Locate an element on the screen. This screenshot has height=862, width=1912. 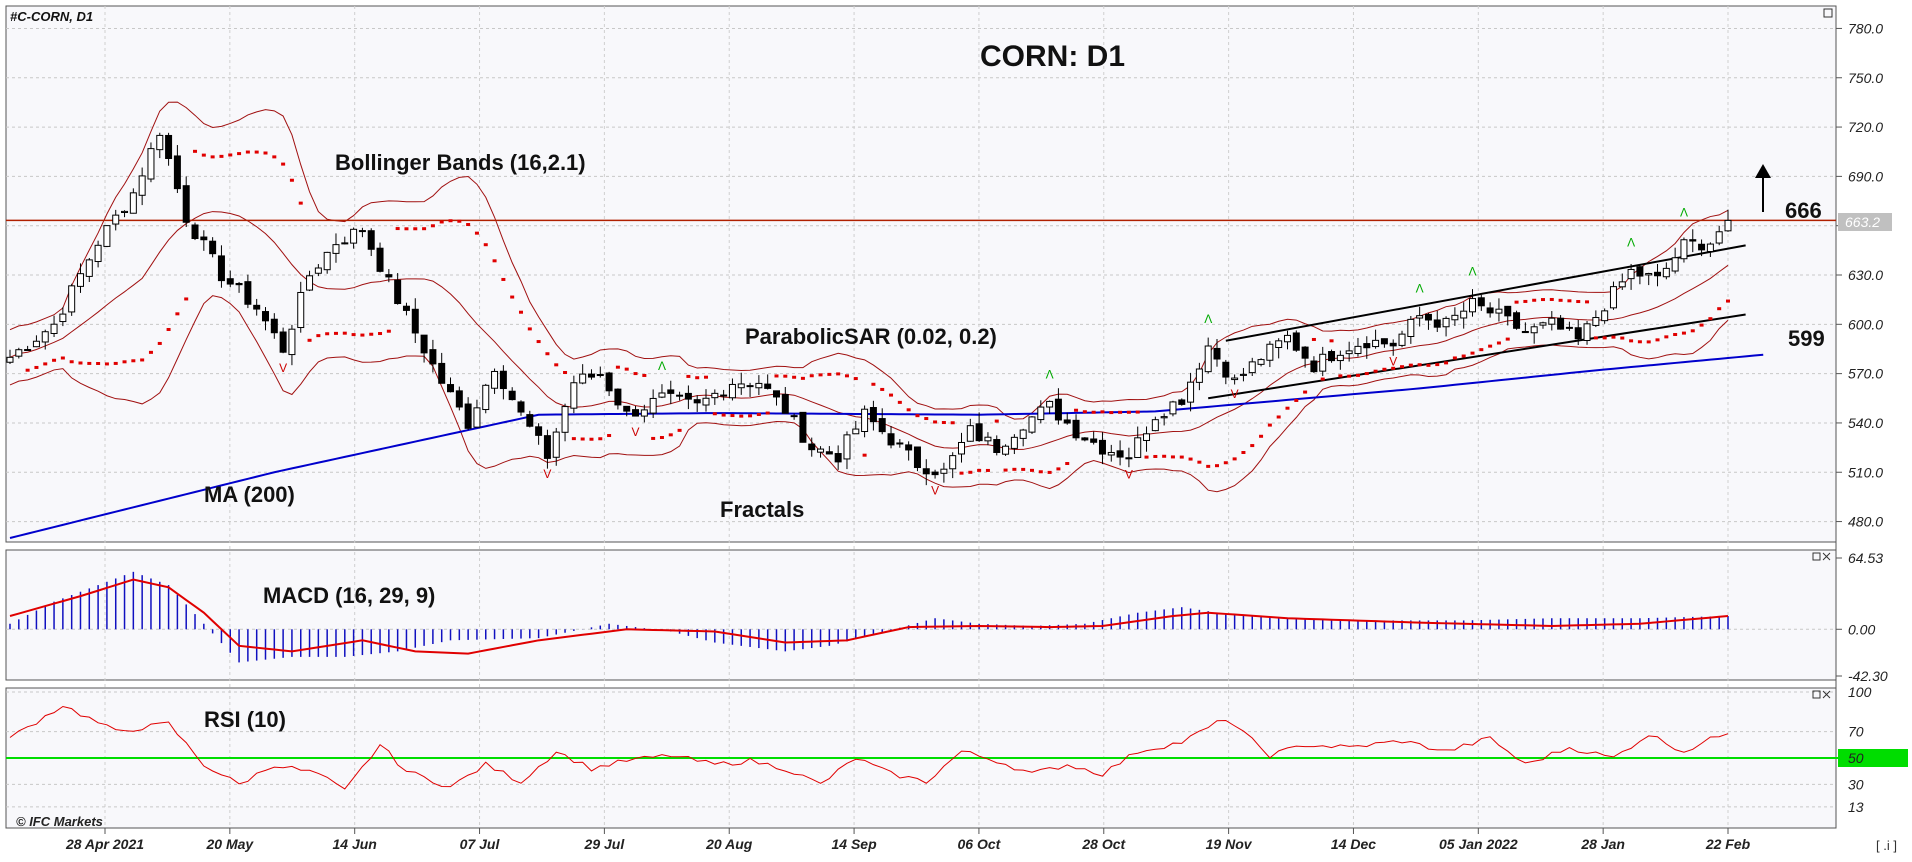
macd-signal-line is located at coordinates (869, 616).